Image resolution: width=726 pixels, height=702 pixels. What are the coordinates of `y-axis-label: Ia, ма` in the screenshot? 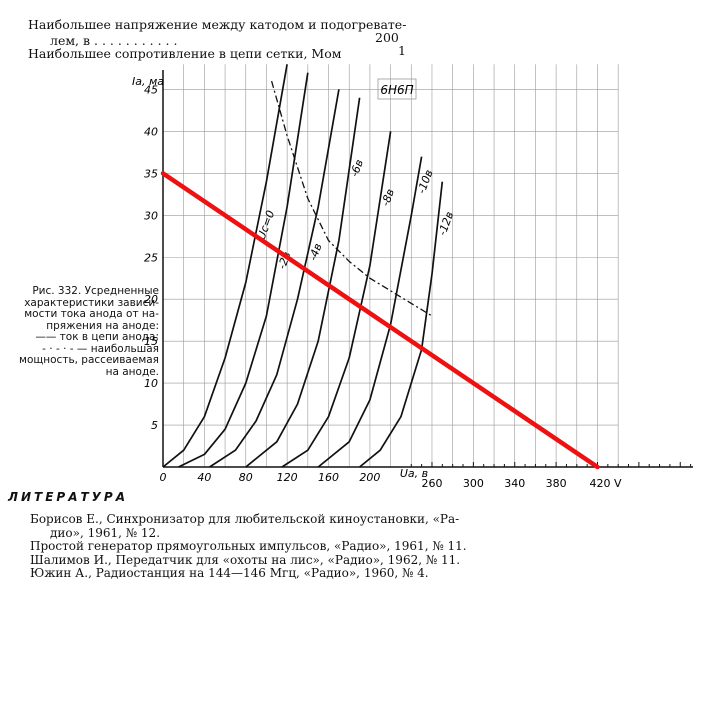 It's located at (148, 81).